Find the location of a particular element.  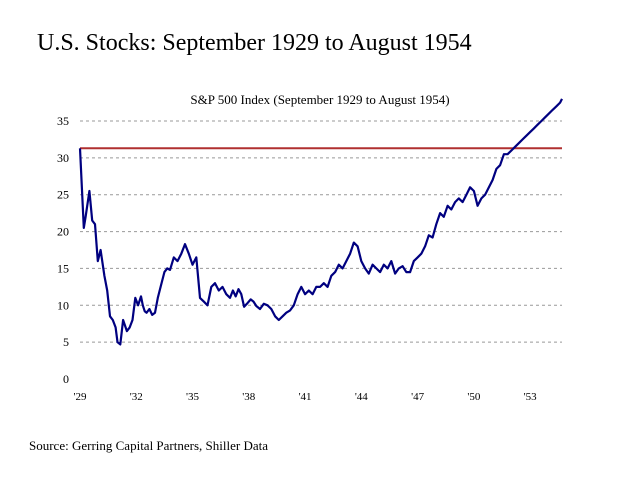

x-axis-ticks: '29 '32 '35 '38 '41 '44 '47 '50 '53 is located at coordinates (306, 397).